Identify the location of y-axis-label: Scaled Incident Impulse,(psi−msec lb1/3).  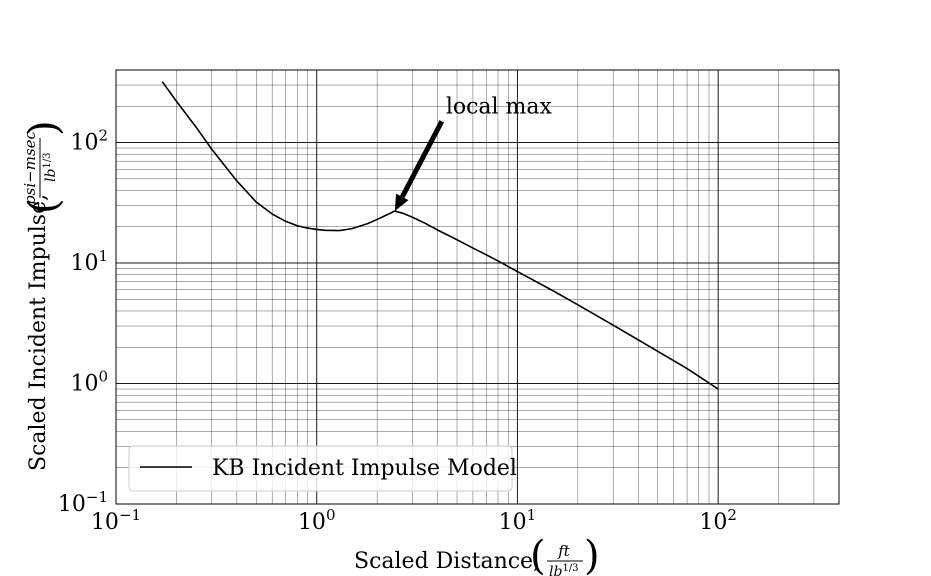
(44, 295).